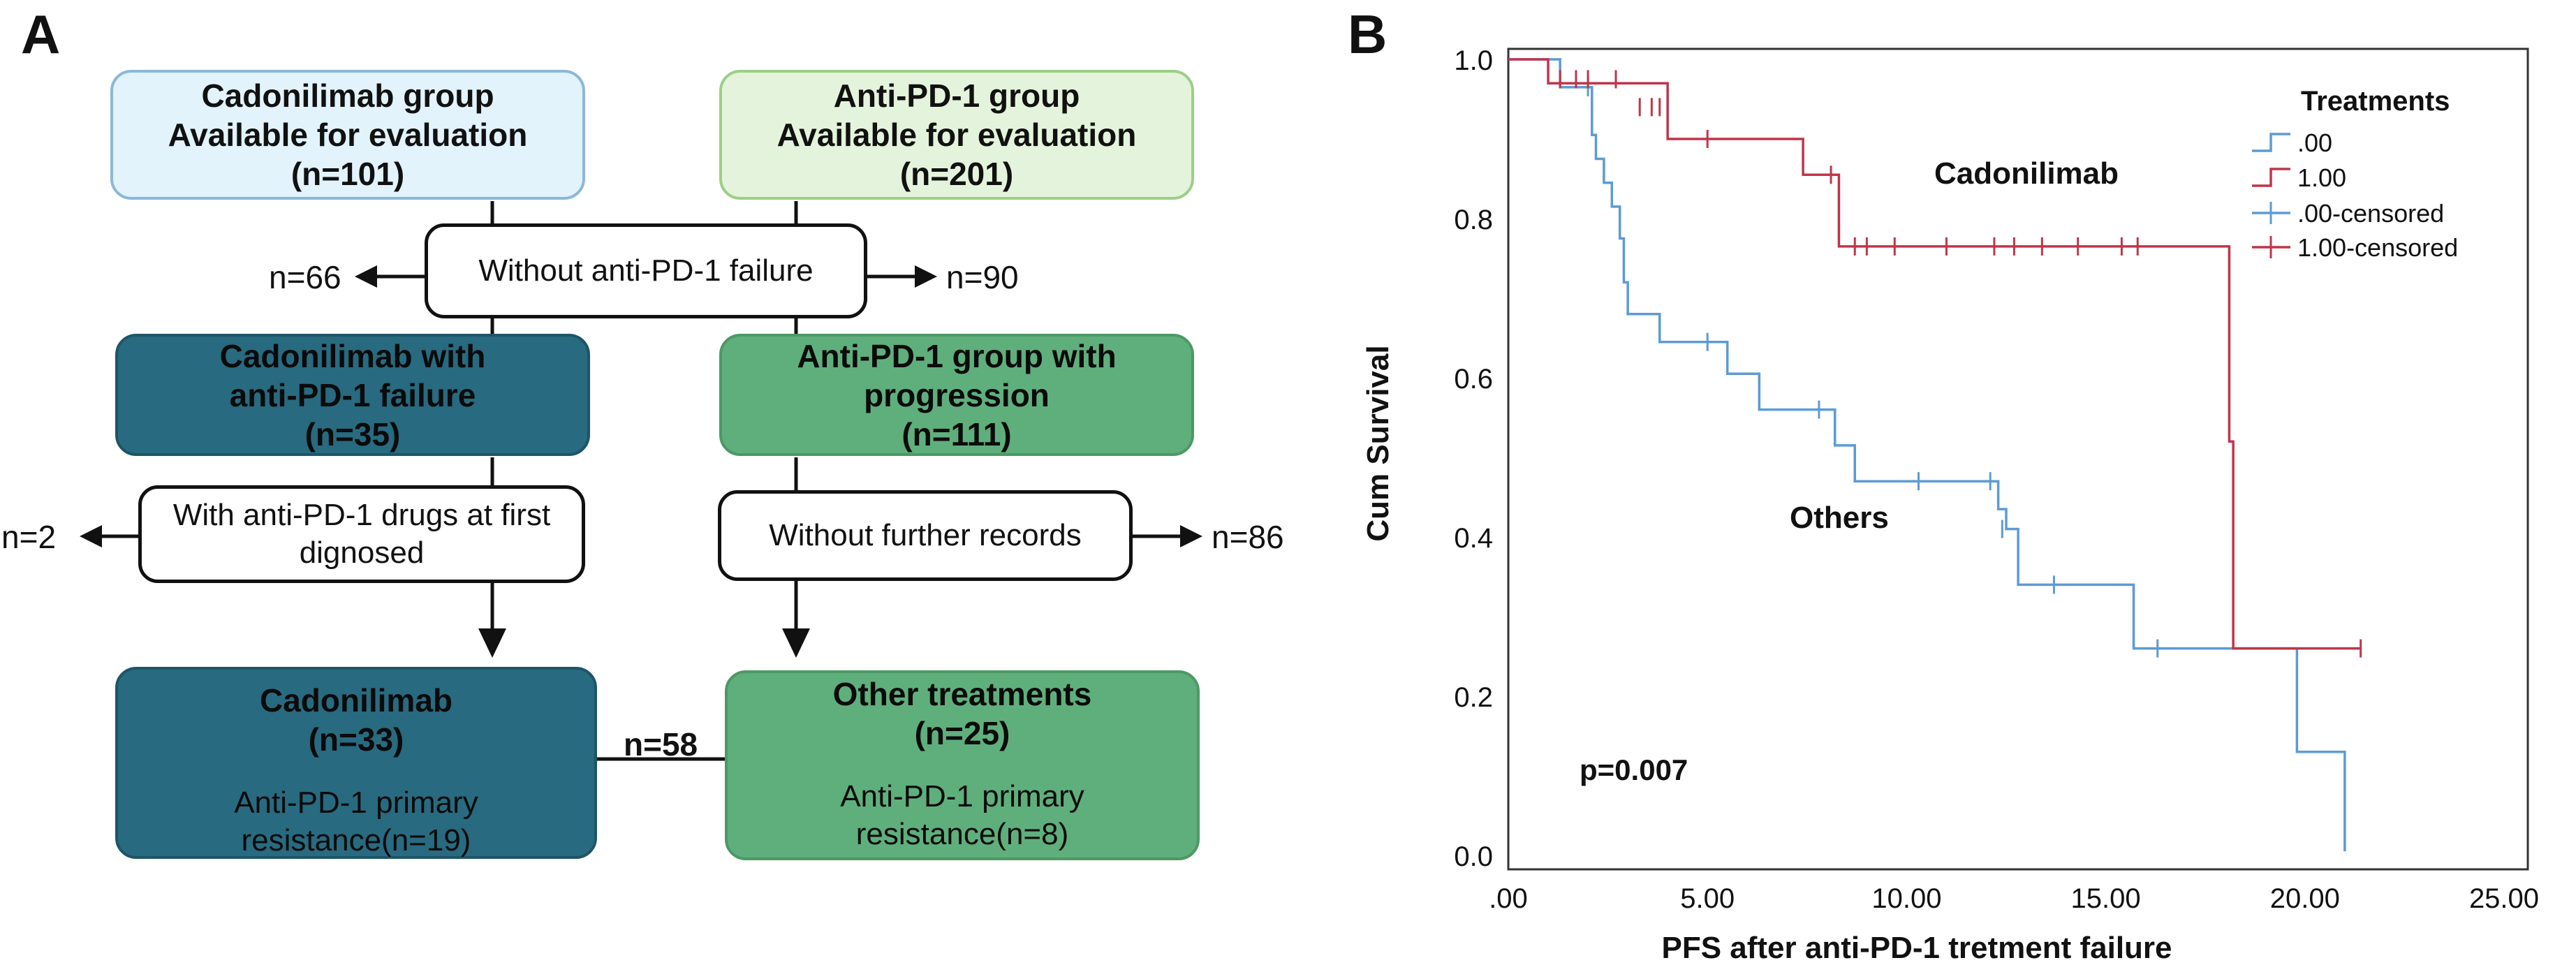  I want to click on excluded-n2: n=2, so click(29, 537).